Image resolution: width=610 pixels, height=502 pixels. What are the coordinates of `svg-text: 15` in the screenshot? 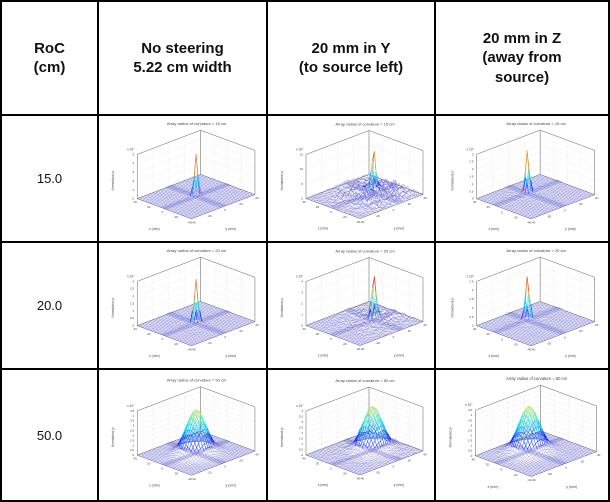 It's located at (302, 155).